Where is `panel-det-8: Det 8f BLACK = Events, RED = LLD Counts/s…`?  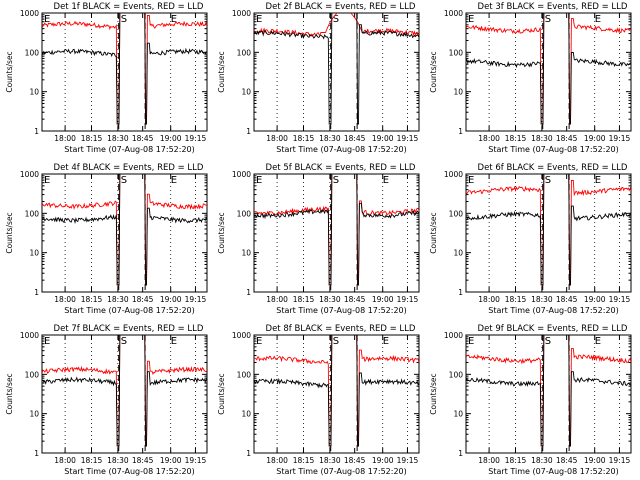
panel-det-8: Det 8f BLACK = Events, RED = LLD Counts/s… is located at coordinates (318, 400).